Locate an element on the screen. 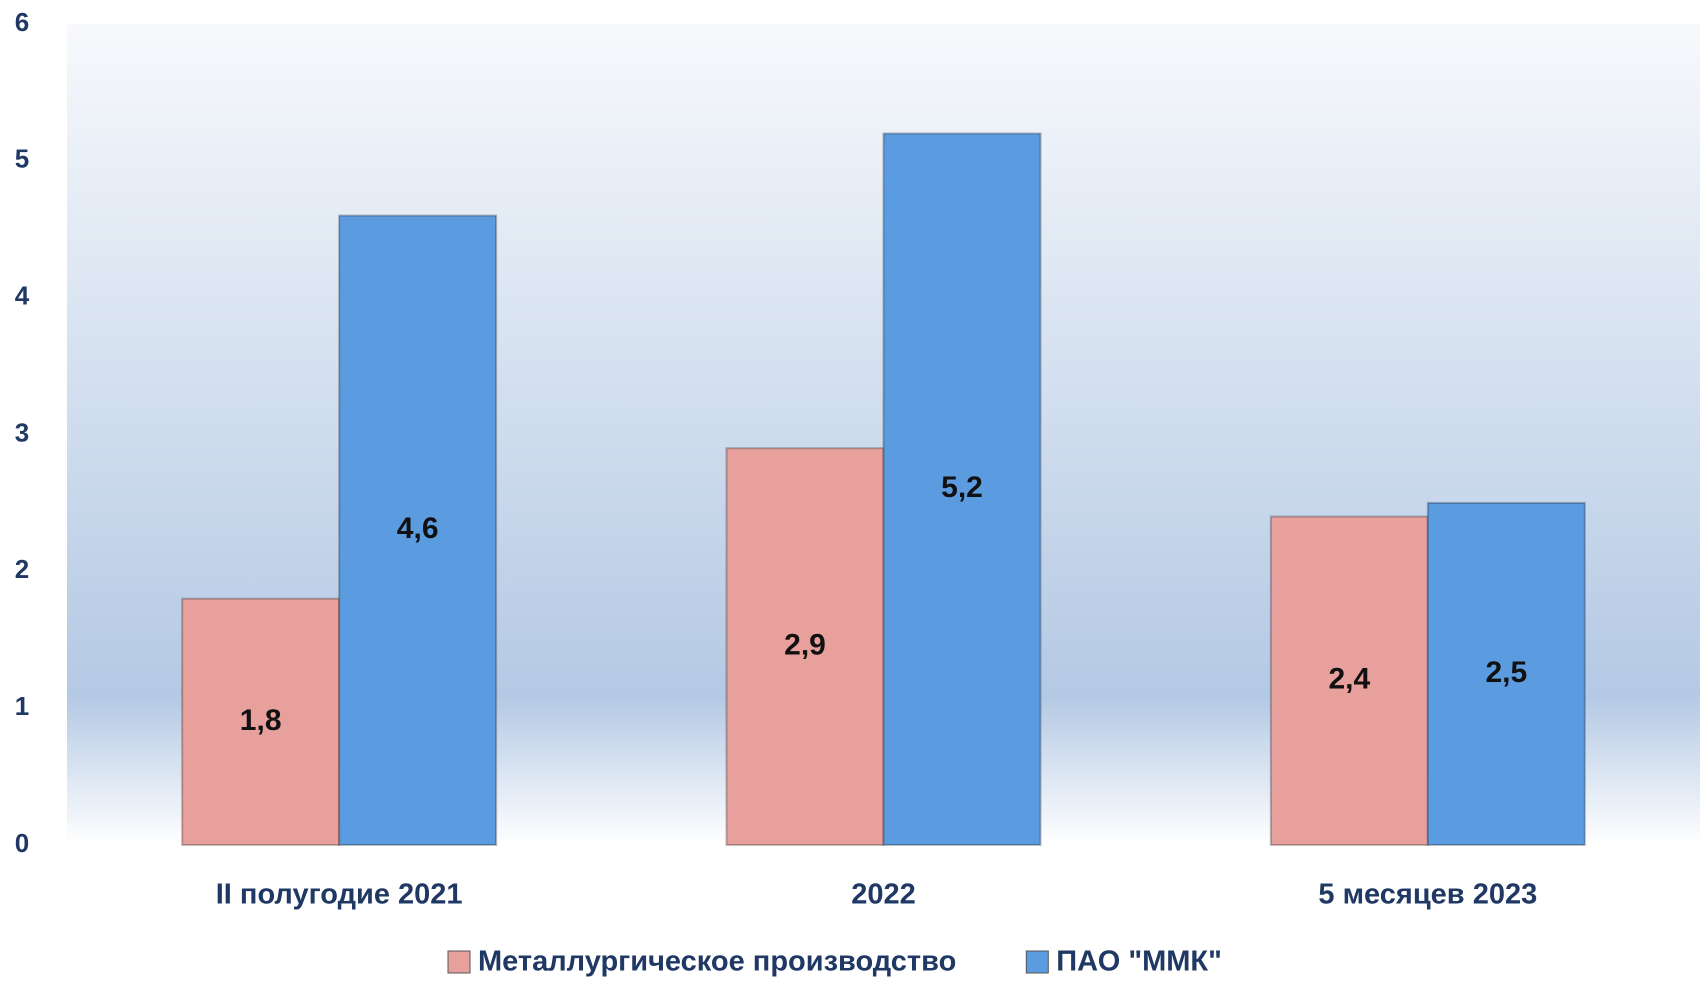  x-tick-label: II полугодие 2021 is located at coordinates (339, 895).